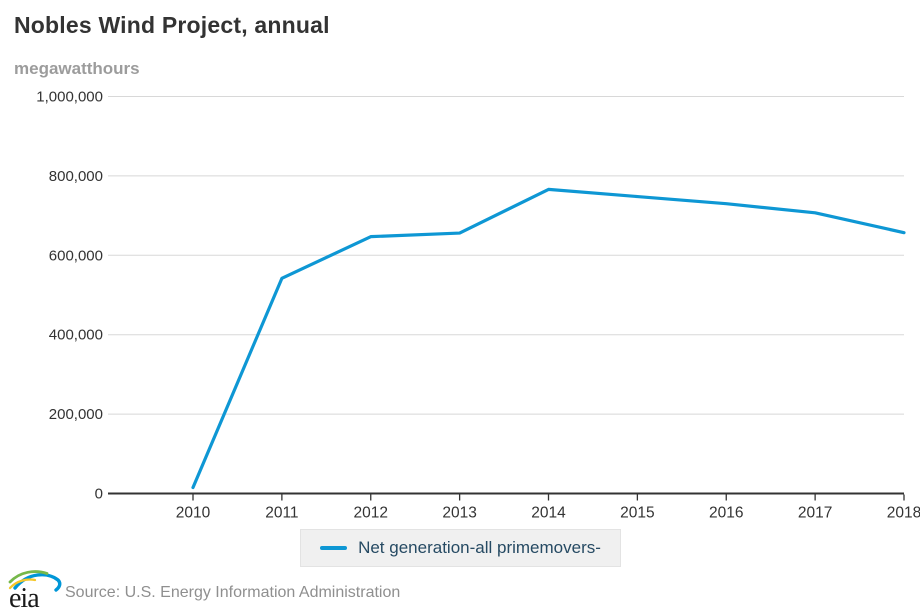 The image size is (920, 613). Describe the element at coordinates (77, 68) in the screenshot. I see `y-axis-units-label: megawatthours` at that location.